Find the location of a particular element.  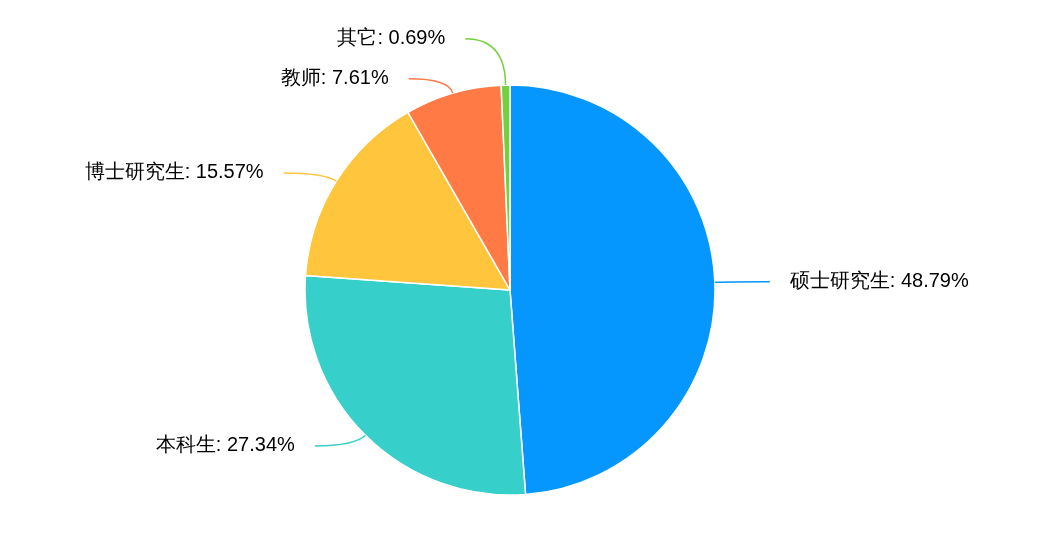

slice-label: 其它: 0.69% is located at coordinates (391, 37).